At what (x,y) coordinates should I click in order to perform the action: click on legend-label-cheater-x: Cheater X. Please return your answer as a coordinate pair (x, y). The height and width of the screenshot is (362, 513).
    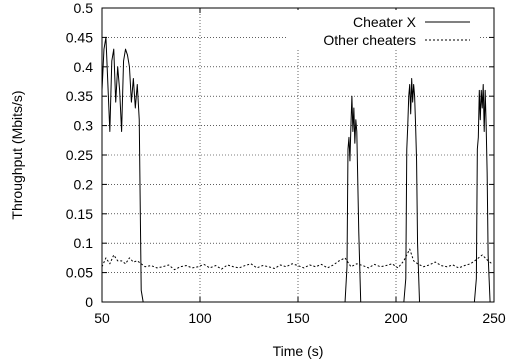
    Looking at the image, I should click on (385, 22).